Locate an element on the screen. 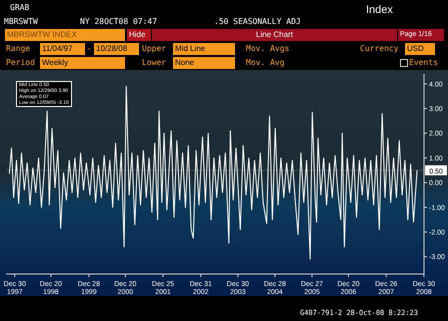  text: Weekly is located at coordinates (82, 63).